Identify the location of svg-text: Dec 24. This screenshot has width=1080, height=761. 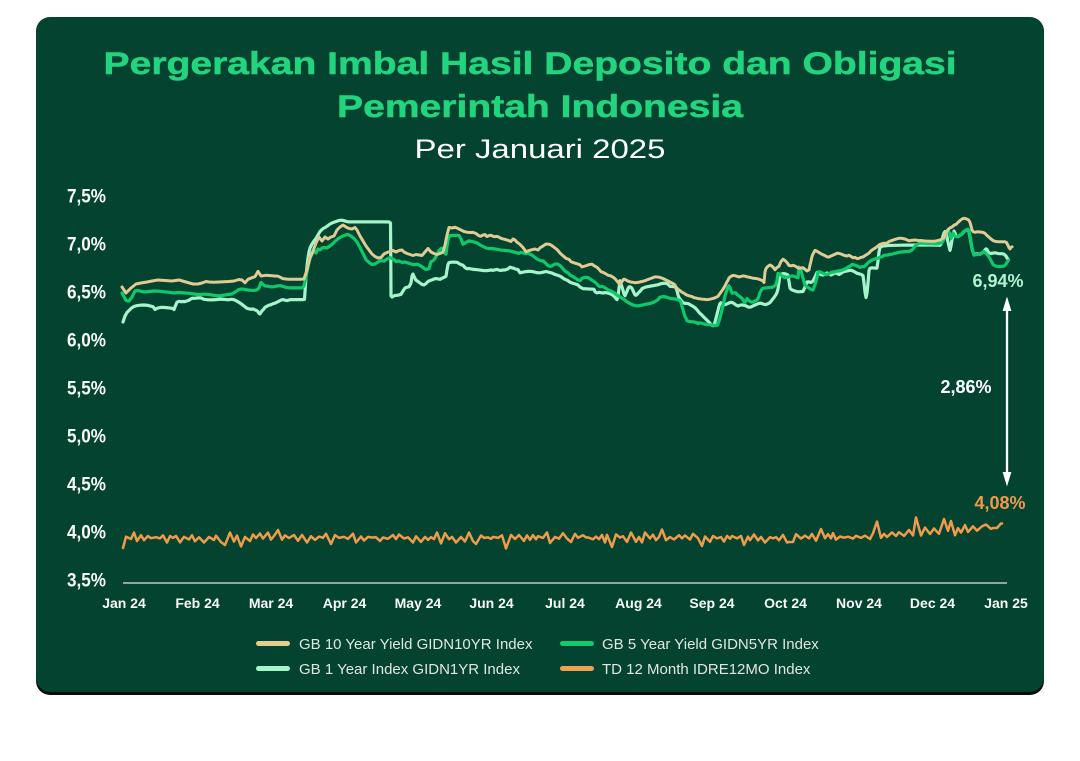
(932, 603).